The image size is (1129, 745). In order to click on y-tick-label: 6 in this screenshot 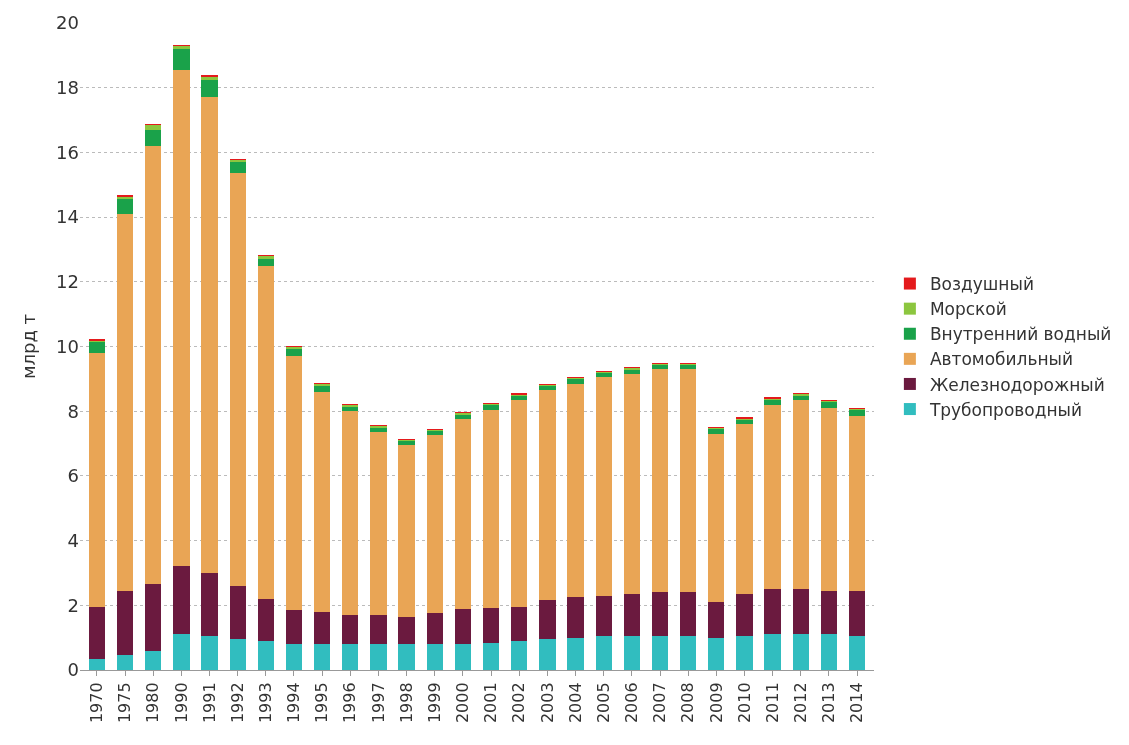, I will do `click(73, 476)`.